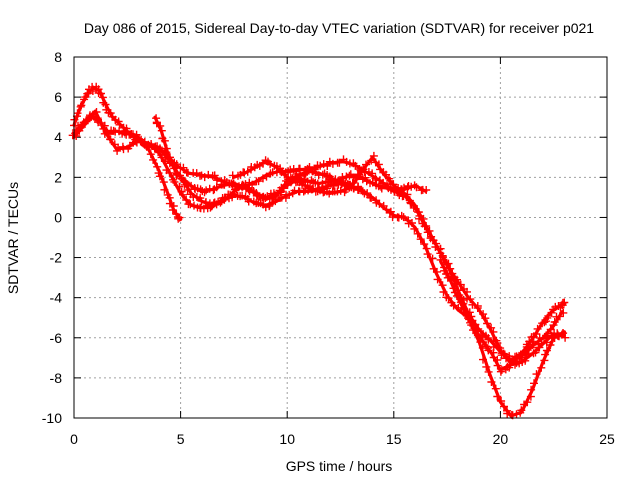  What do you see at coordinates (181, 439) in the screenshot?
I see `x-tick-label: 5` at bounding box center [181, 439].